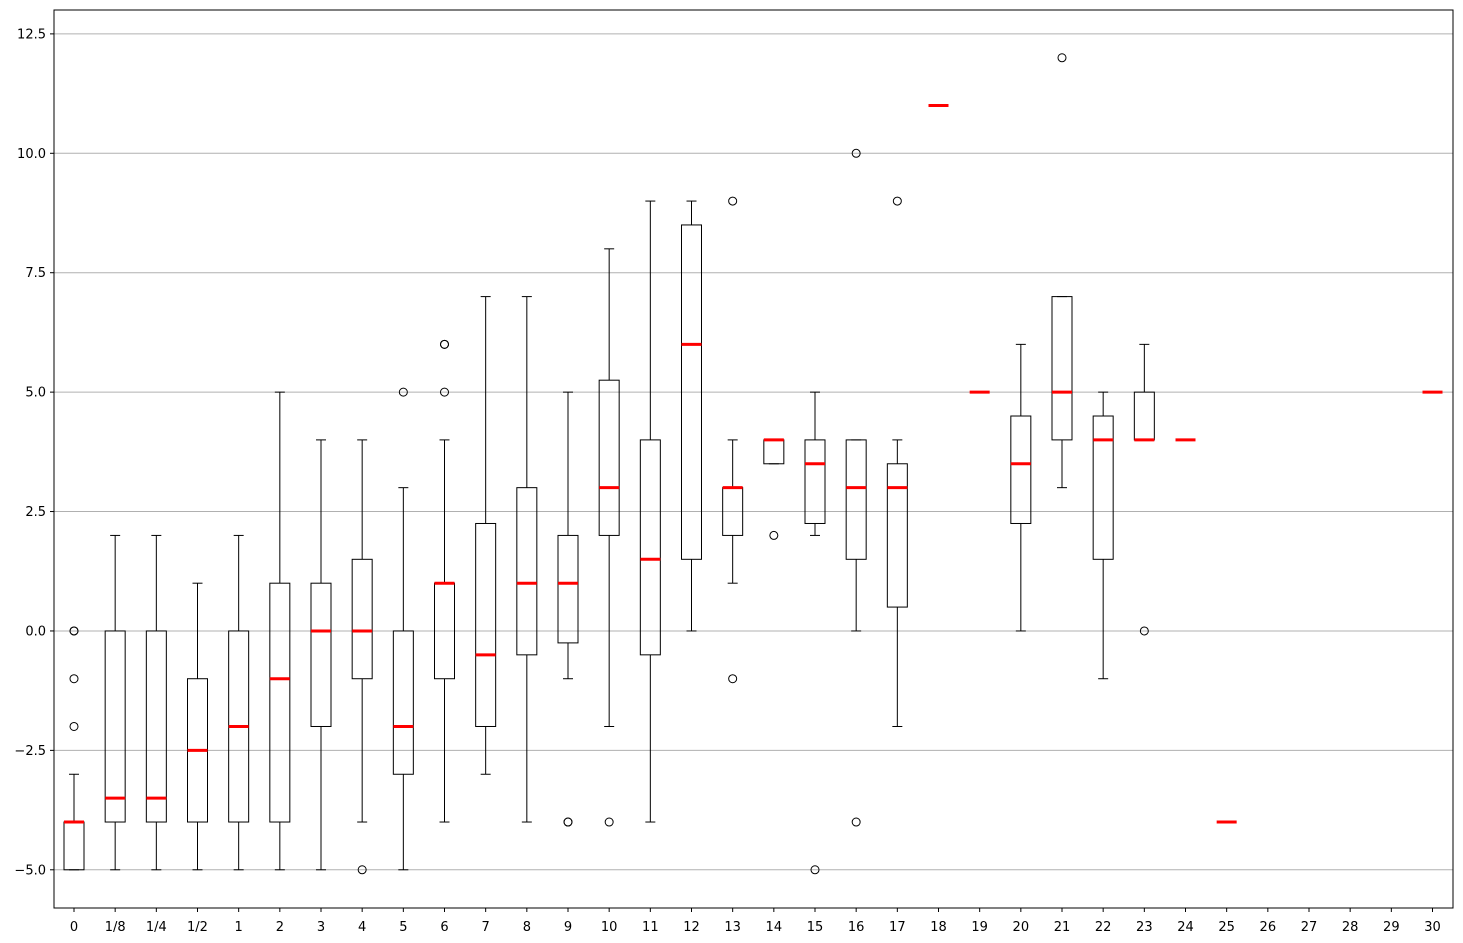 The image size is (1463, 943). Describe the element at coordinates (1268, 927) in the screenshot. I see `x-tick-label: 26` at that location.